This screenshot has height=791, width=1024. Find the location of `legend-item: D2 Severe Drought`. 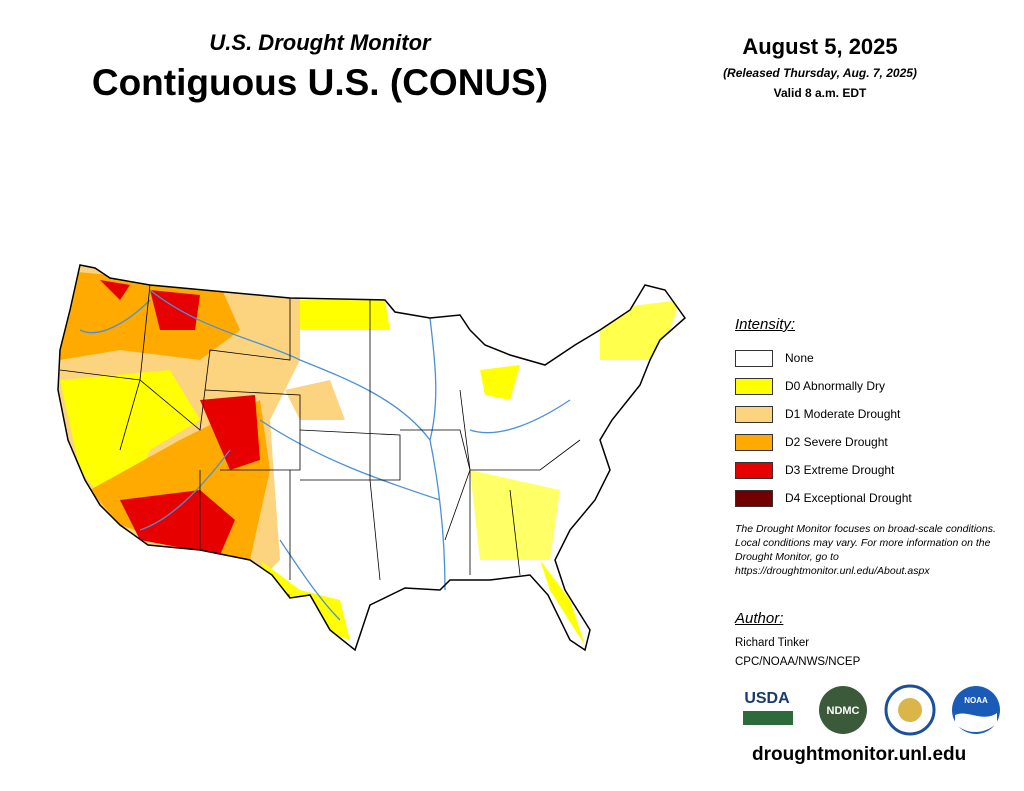

legend-item: D2 Severe Drought is located at coordinates (823, 442).